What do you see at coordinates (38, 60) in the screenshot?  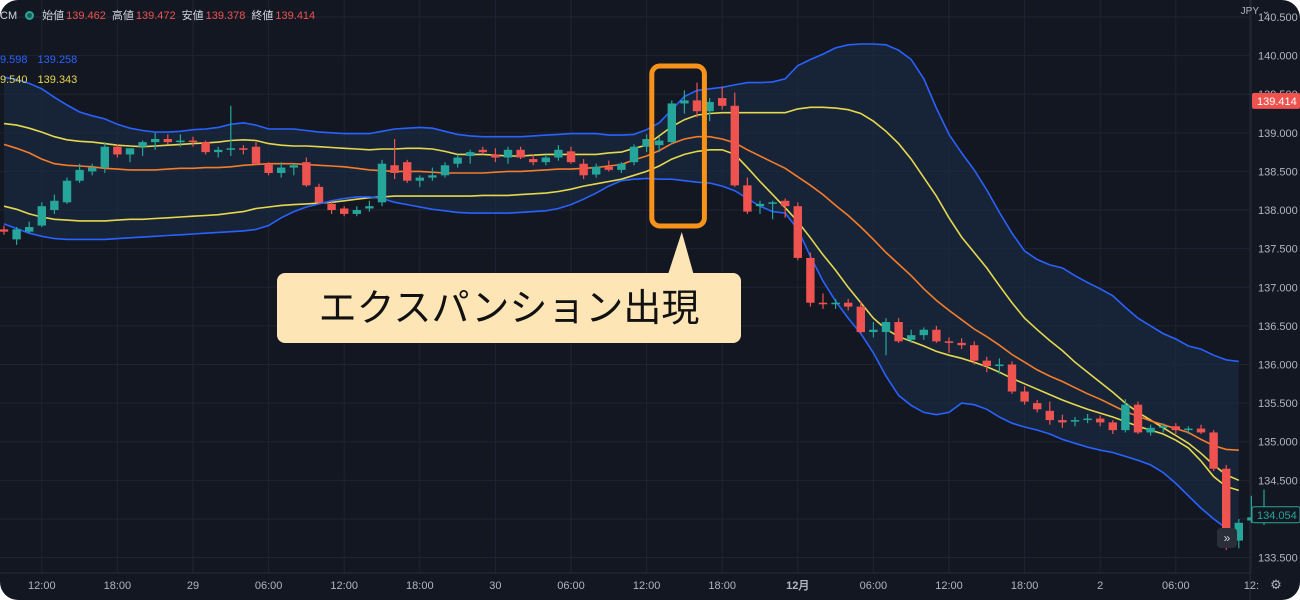 I see `bollinger-legend-outer: 9.598 139.258` at bounding box center [38, 60].